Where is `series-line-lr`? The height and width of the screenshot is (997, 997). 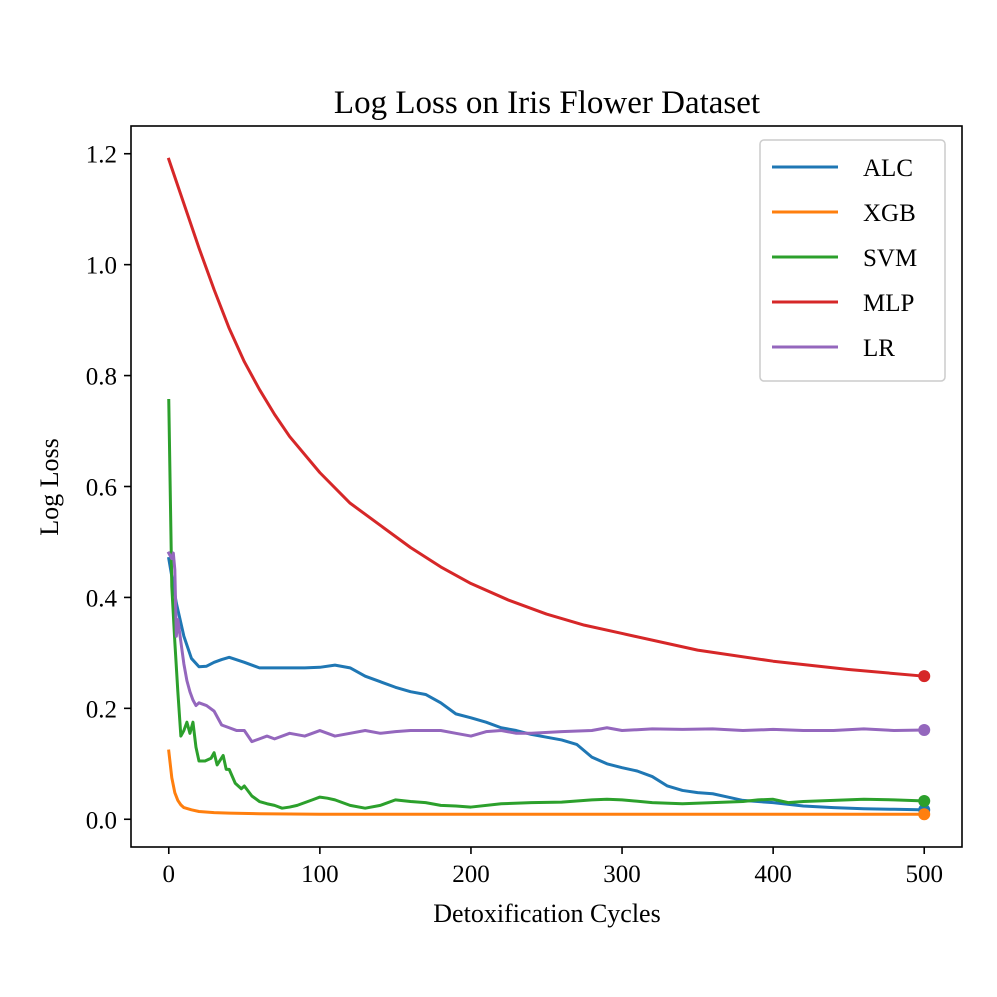 series-line-lr is located at coordinates (546, 647).